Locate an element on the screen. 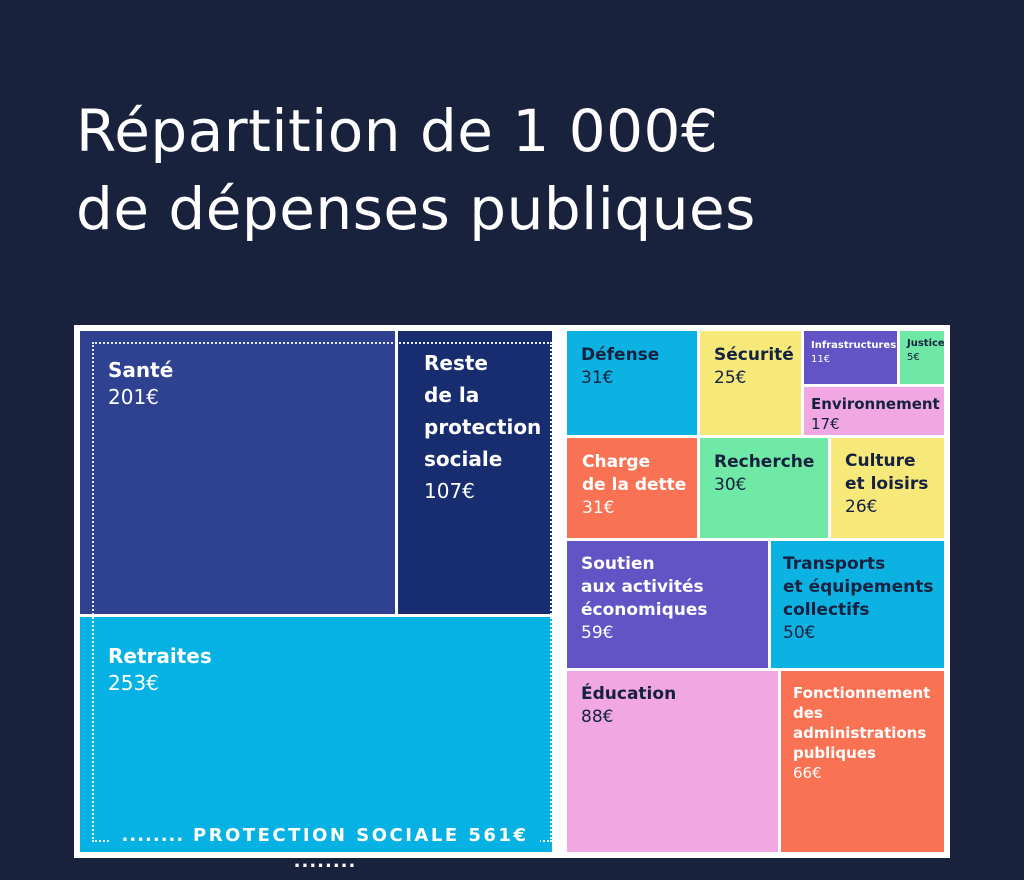 The width and height of the screenshot is (1024, 880). treemap-cell-transports: Transports et équipements collectifs 50€ is located at coordinates (857, 604).